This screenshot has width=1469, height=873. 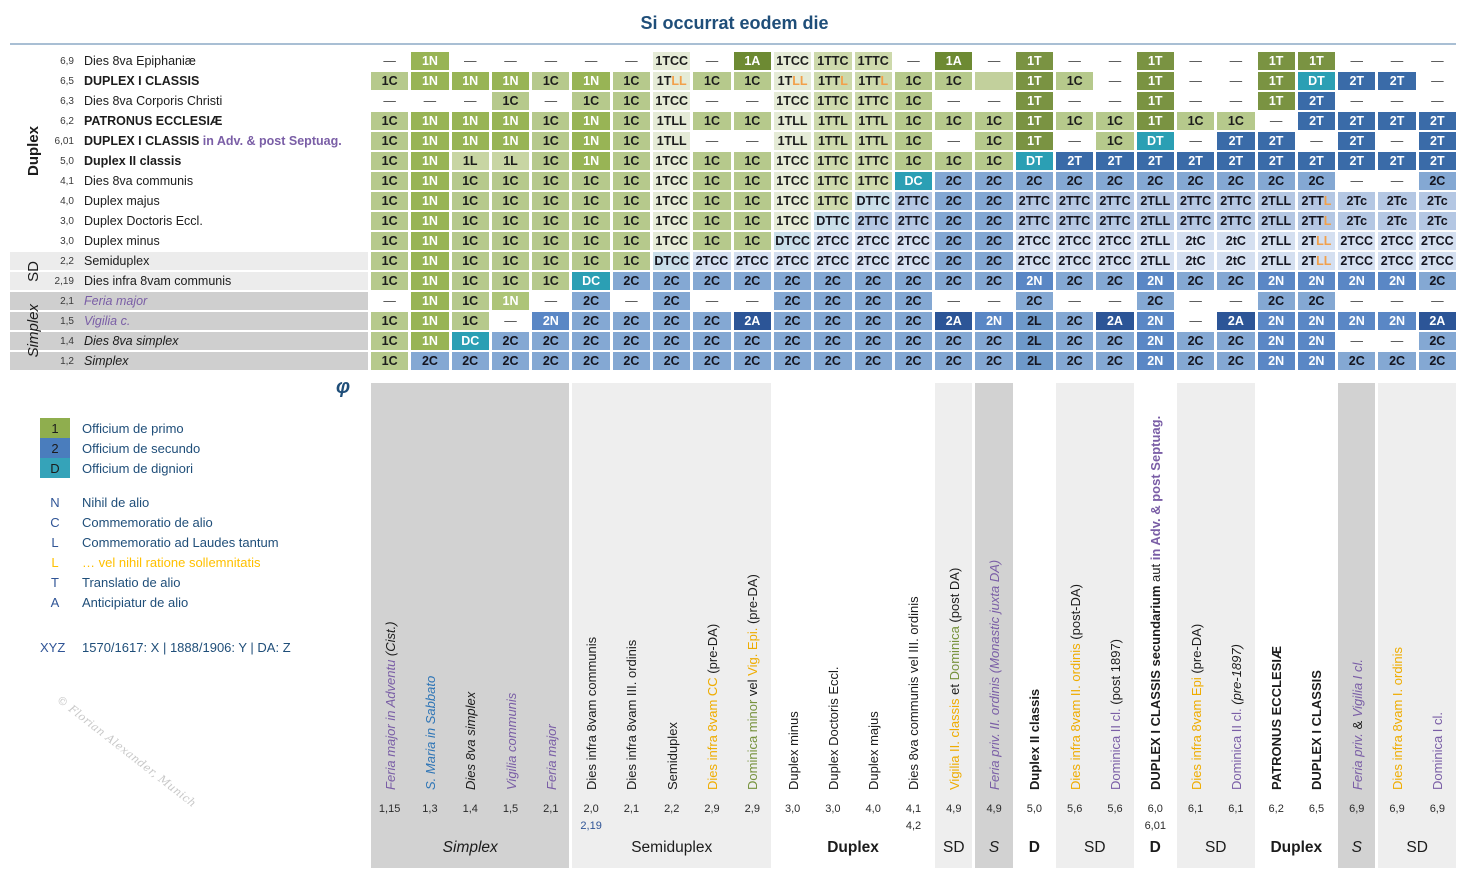 What do you see at coordinates (1276, 817) in the screenshot?
I see `column-rank-cell: 6,2` at bounding box center [1276, 817].